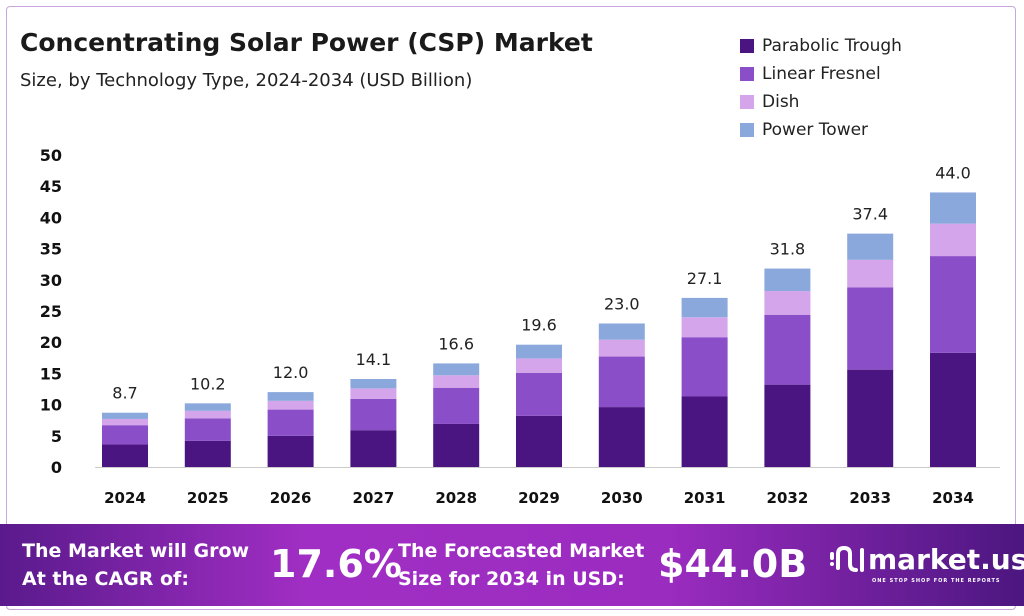 The image size is (1024, 616). I want to click on total-data-label: 44.0, so click(953, 172).